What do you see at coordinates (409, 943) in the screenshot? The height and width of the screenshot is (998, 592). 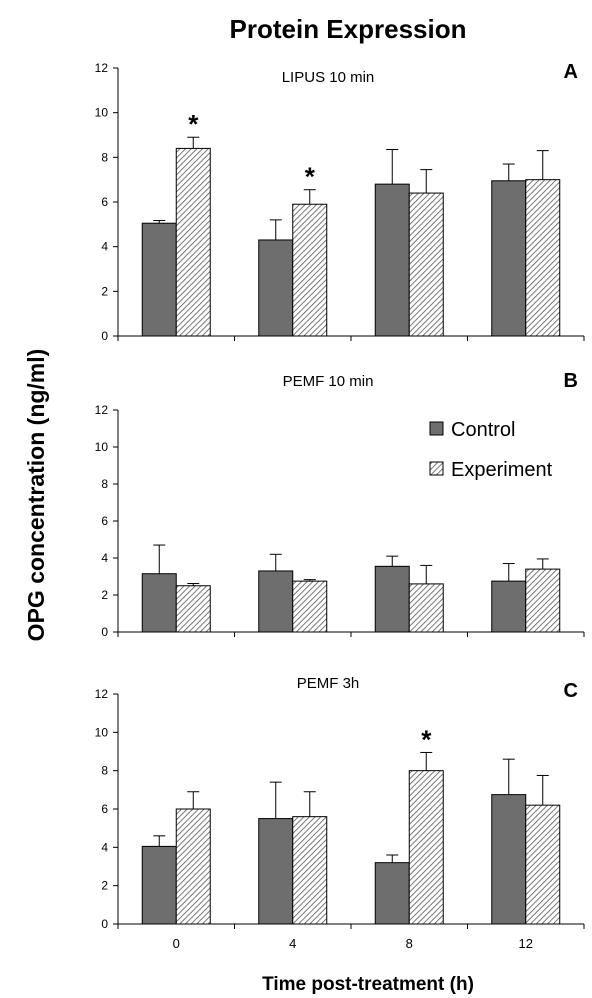 I see `x-tick-label: 8` at bounding box center [409, 943].